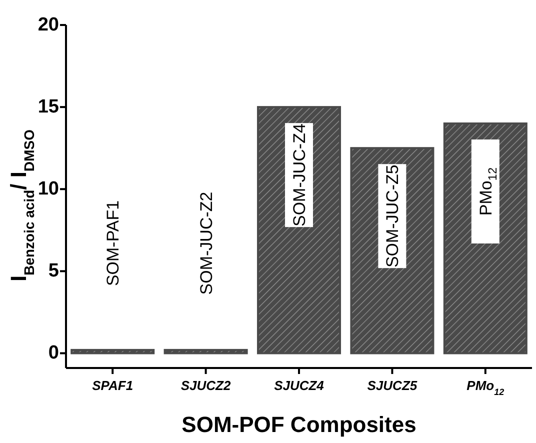 Image resolution: width=536 pixels, height=443 pixels. Describe the element at coordinates (392, 385) in the screenshot. I see `x-tick-label: SJUCZ5` at that location.